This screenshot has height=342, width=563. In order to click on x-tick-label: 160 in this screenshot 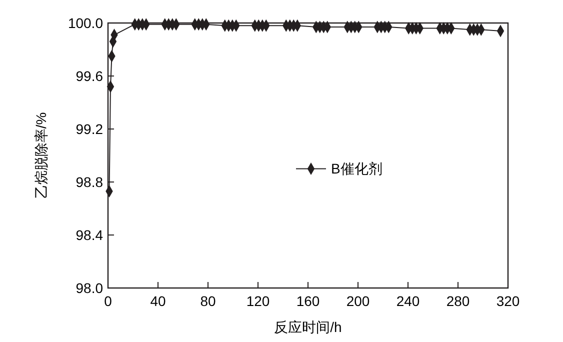, I will do `click(308, 301)`.